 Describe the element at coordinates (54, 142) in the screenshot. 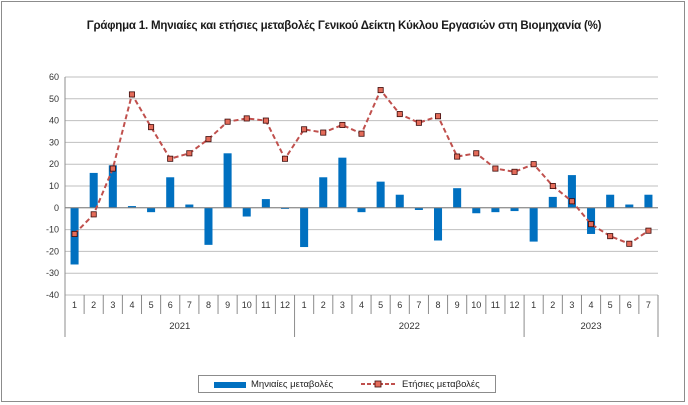

I see `y-tick-label: 30` at that location.